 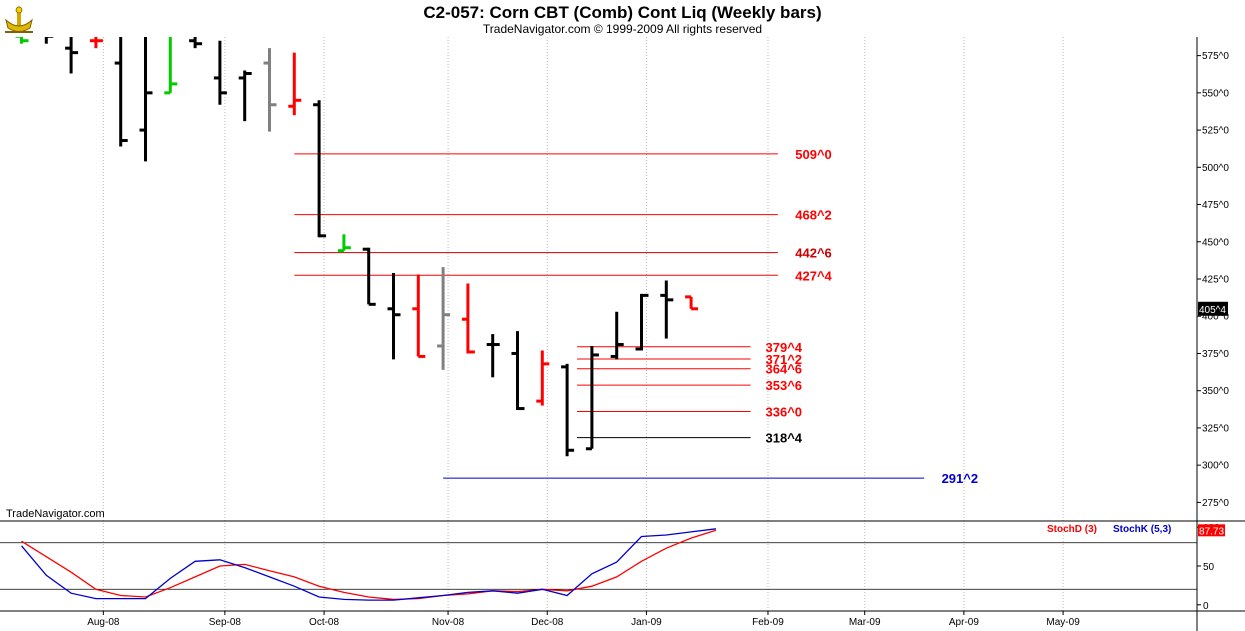 What do you see at coordinates (813, 215) in the screenshot?
I see `level-label: 468^2` at bounding box center [813, 215].